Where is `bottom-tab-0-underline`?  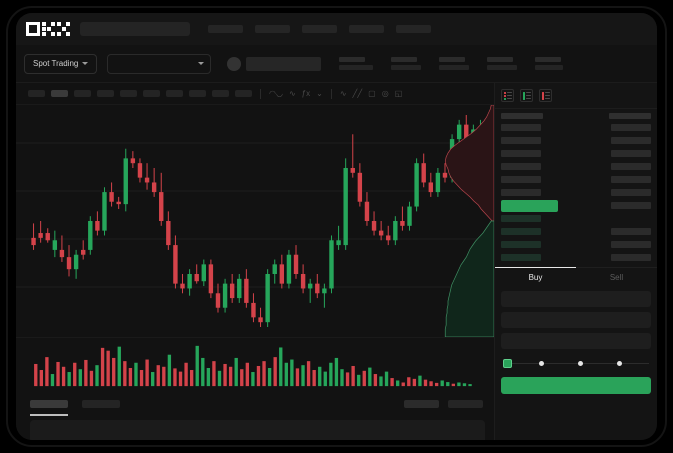 bottom-tab-0-underline is located at coordinates (49, 415).